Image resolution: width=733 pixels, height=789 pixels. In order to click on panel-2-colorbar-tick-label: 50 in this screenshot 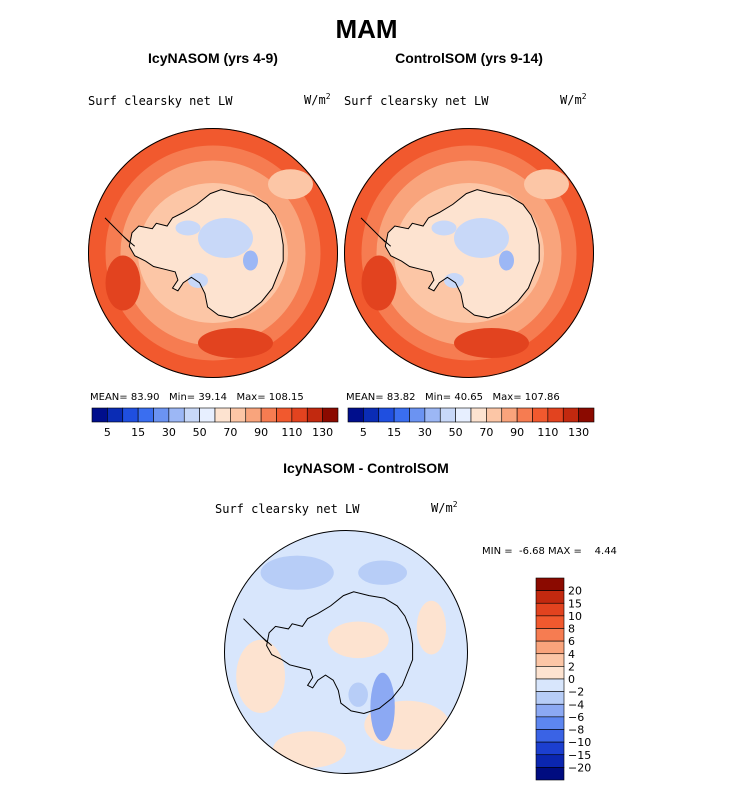, I will do `click(456, 432)`.